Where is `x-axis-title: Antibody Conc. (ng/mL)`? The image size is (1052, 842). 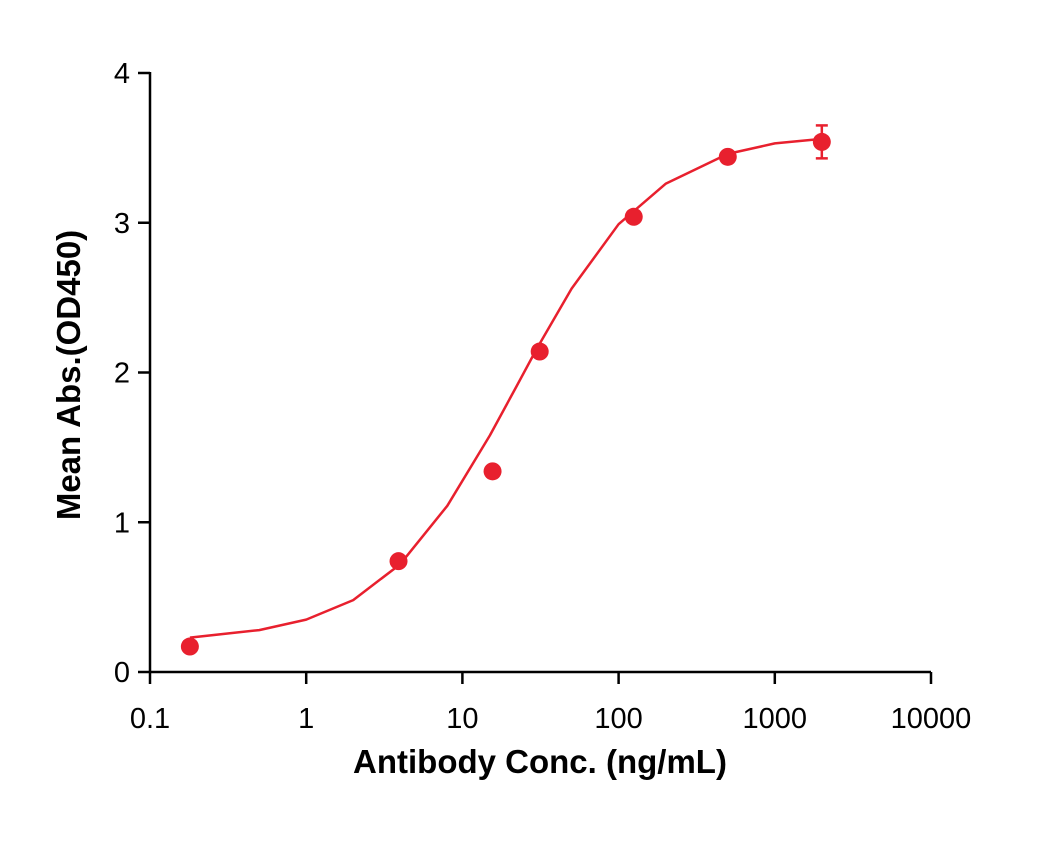
x-axis-title: Antibody Conc. (ng/mL) is located at coordinates (540, 761).